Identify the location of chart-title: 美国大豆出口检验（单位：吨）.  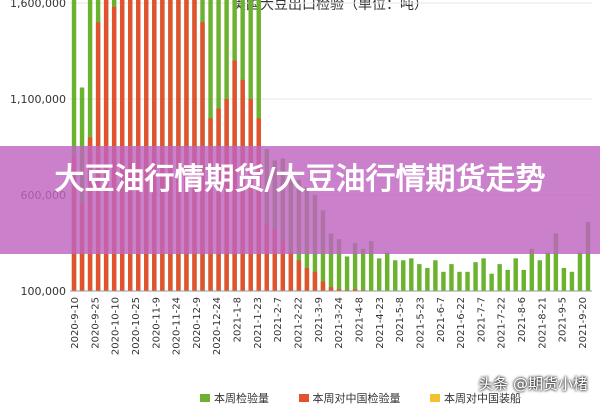
(330, 6).